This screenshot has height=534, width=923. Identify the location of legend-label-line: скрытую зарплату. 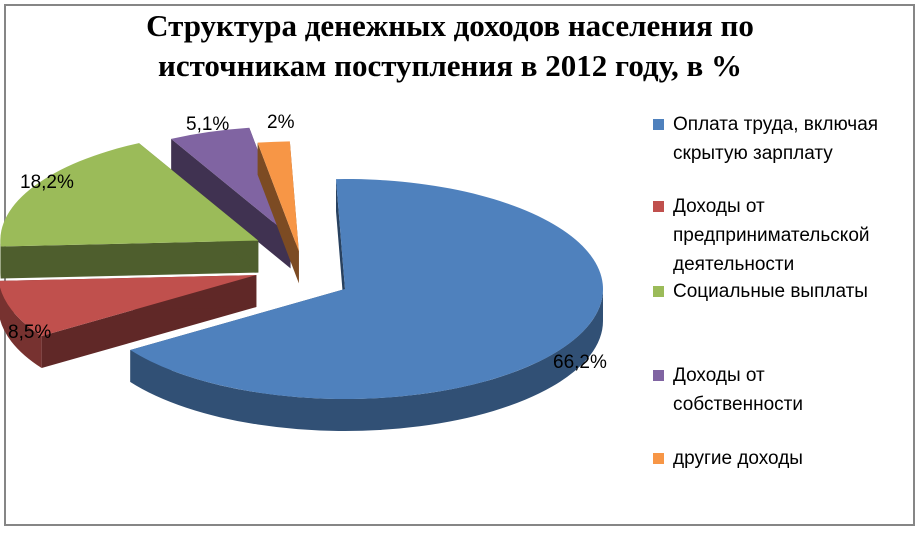
(753, 153).